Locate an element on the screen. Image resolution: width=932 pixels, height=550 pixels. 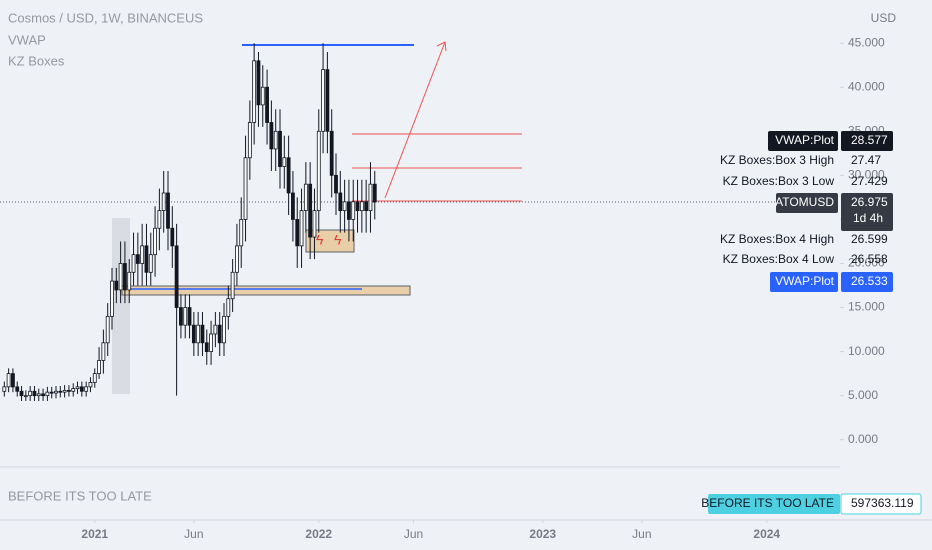
indicator-value: 597363.119 is located at coordinates (882, 503).